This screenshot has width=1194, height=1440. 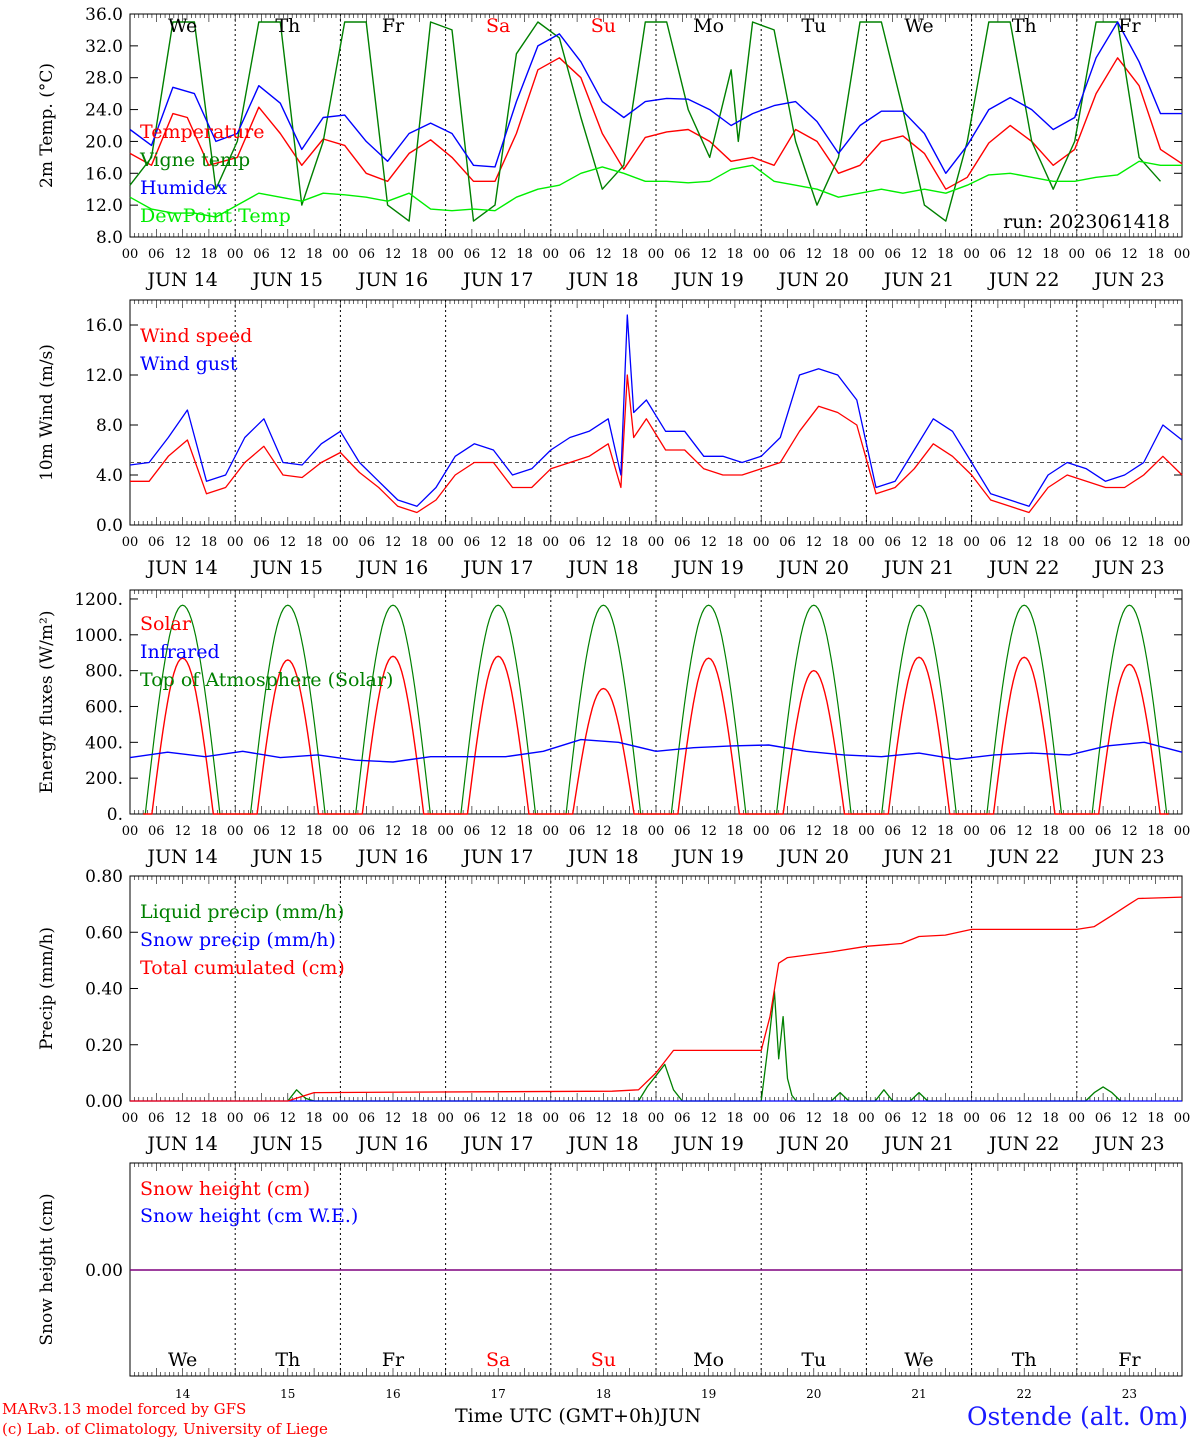 I want to click on legend-snow-cm: Snow height (cm), so click(x=225, y=1189).